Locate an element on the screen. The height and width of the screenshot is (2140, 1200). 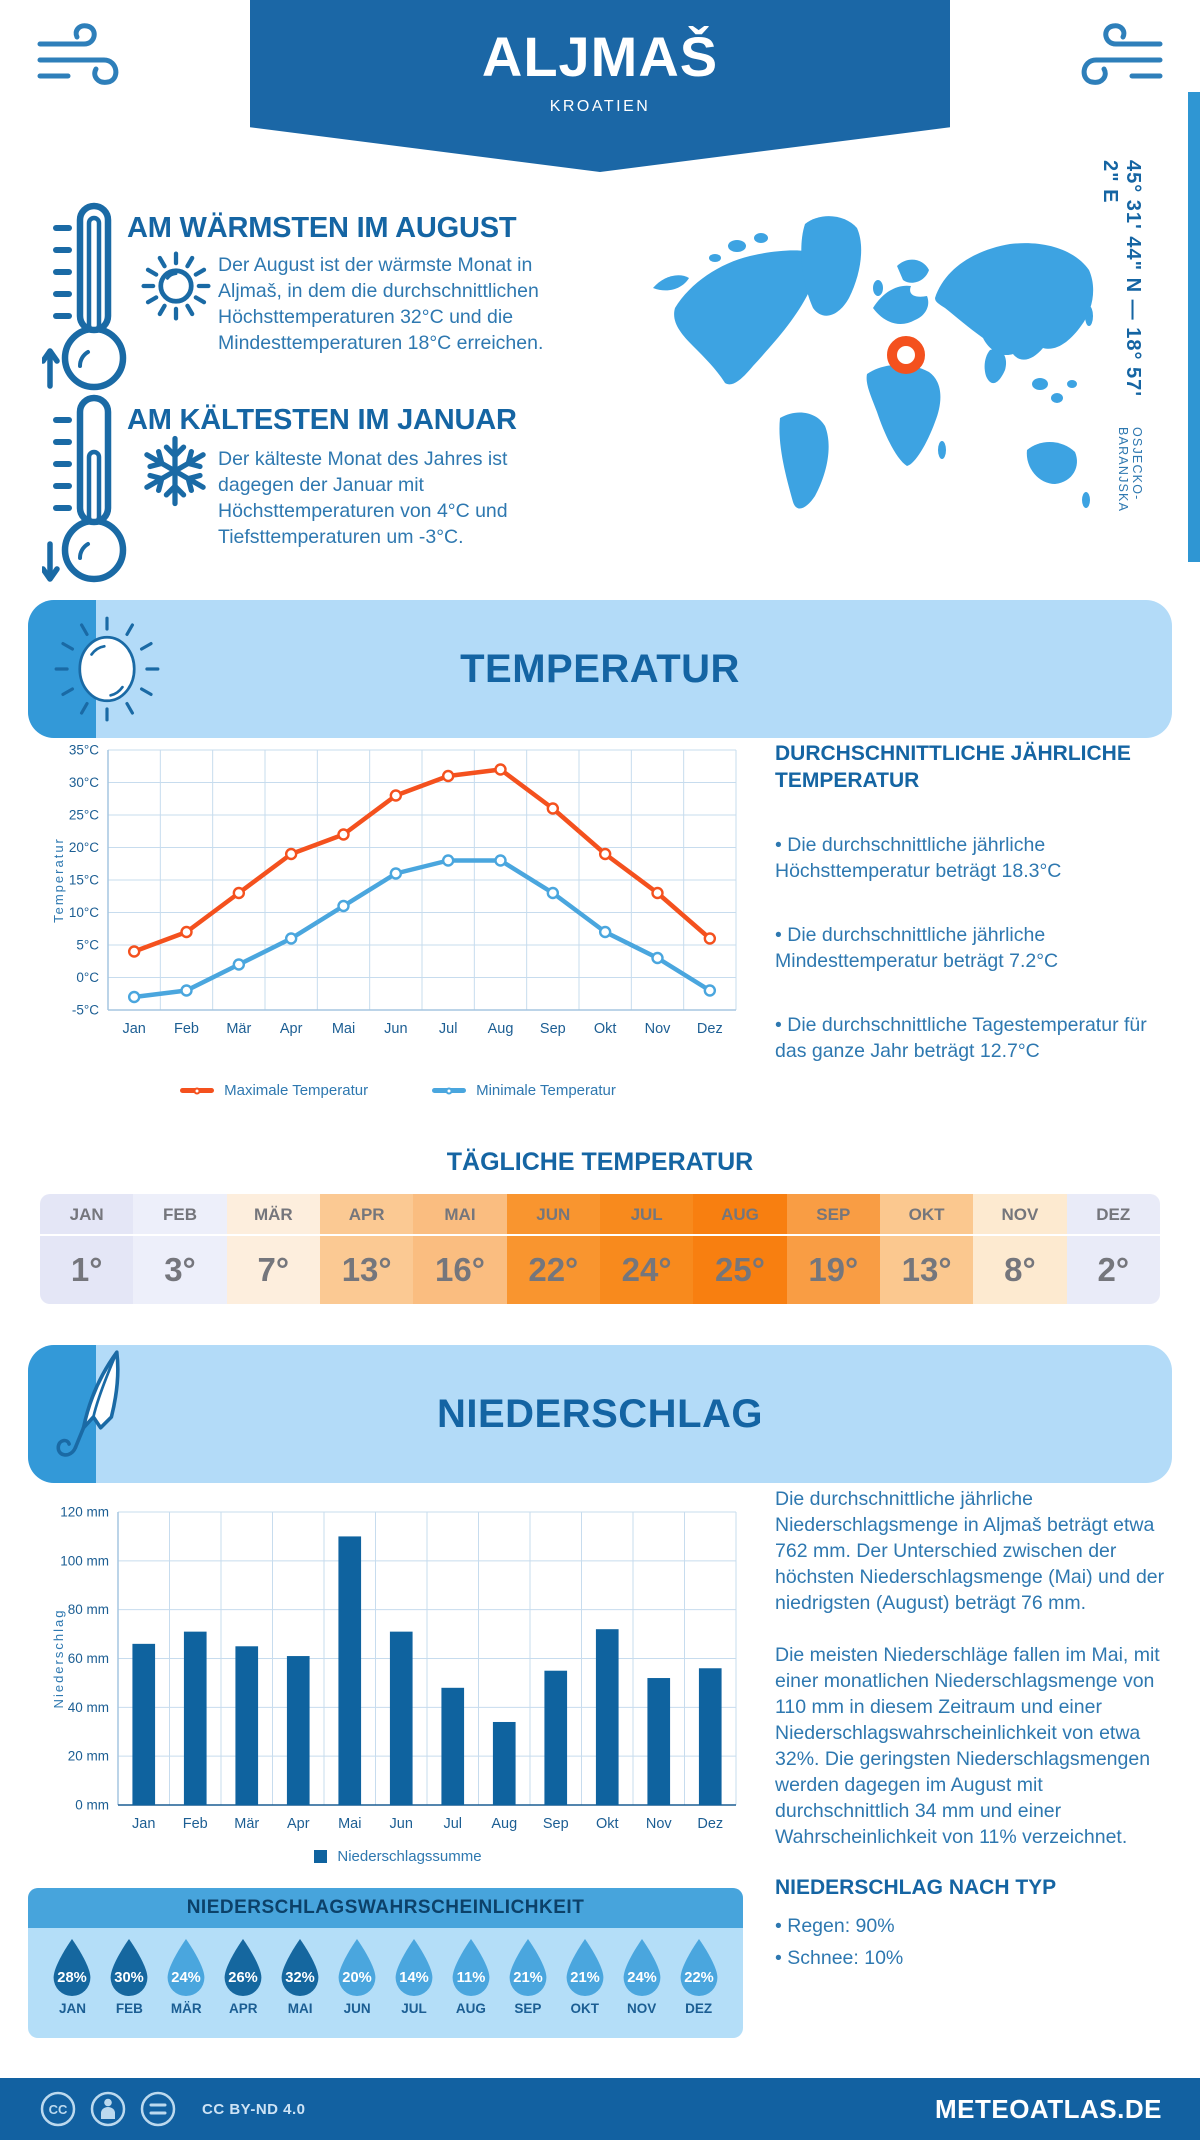
y-tick-label: 20 mm is located at coordinates (88, 1756).